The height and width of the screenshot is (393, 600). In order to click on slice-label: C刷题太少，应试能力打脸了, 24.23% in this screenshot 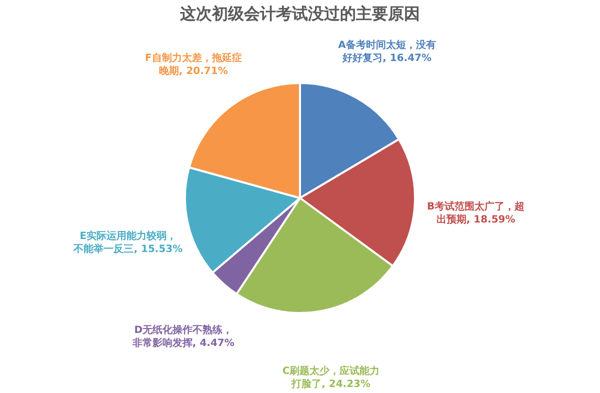, I will do `click(331, 377)`.